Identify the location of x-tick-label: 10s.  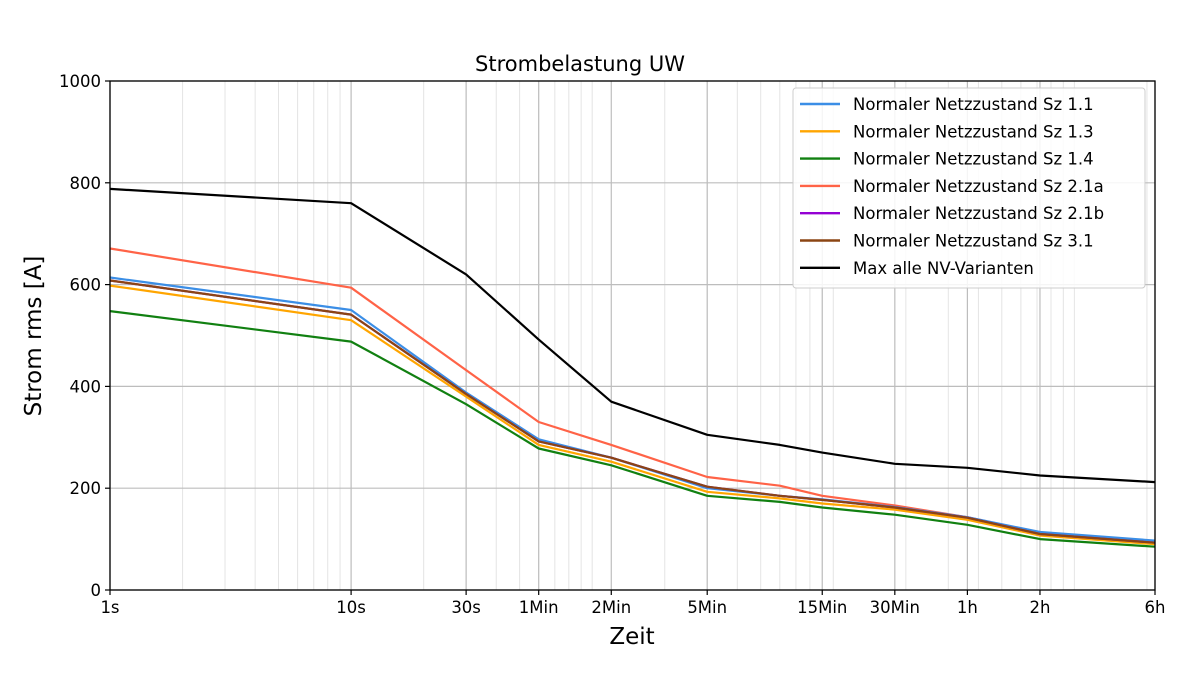
(351, 607).